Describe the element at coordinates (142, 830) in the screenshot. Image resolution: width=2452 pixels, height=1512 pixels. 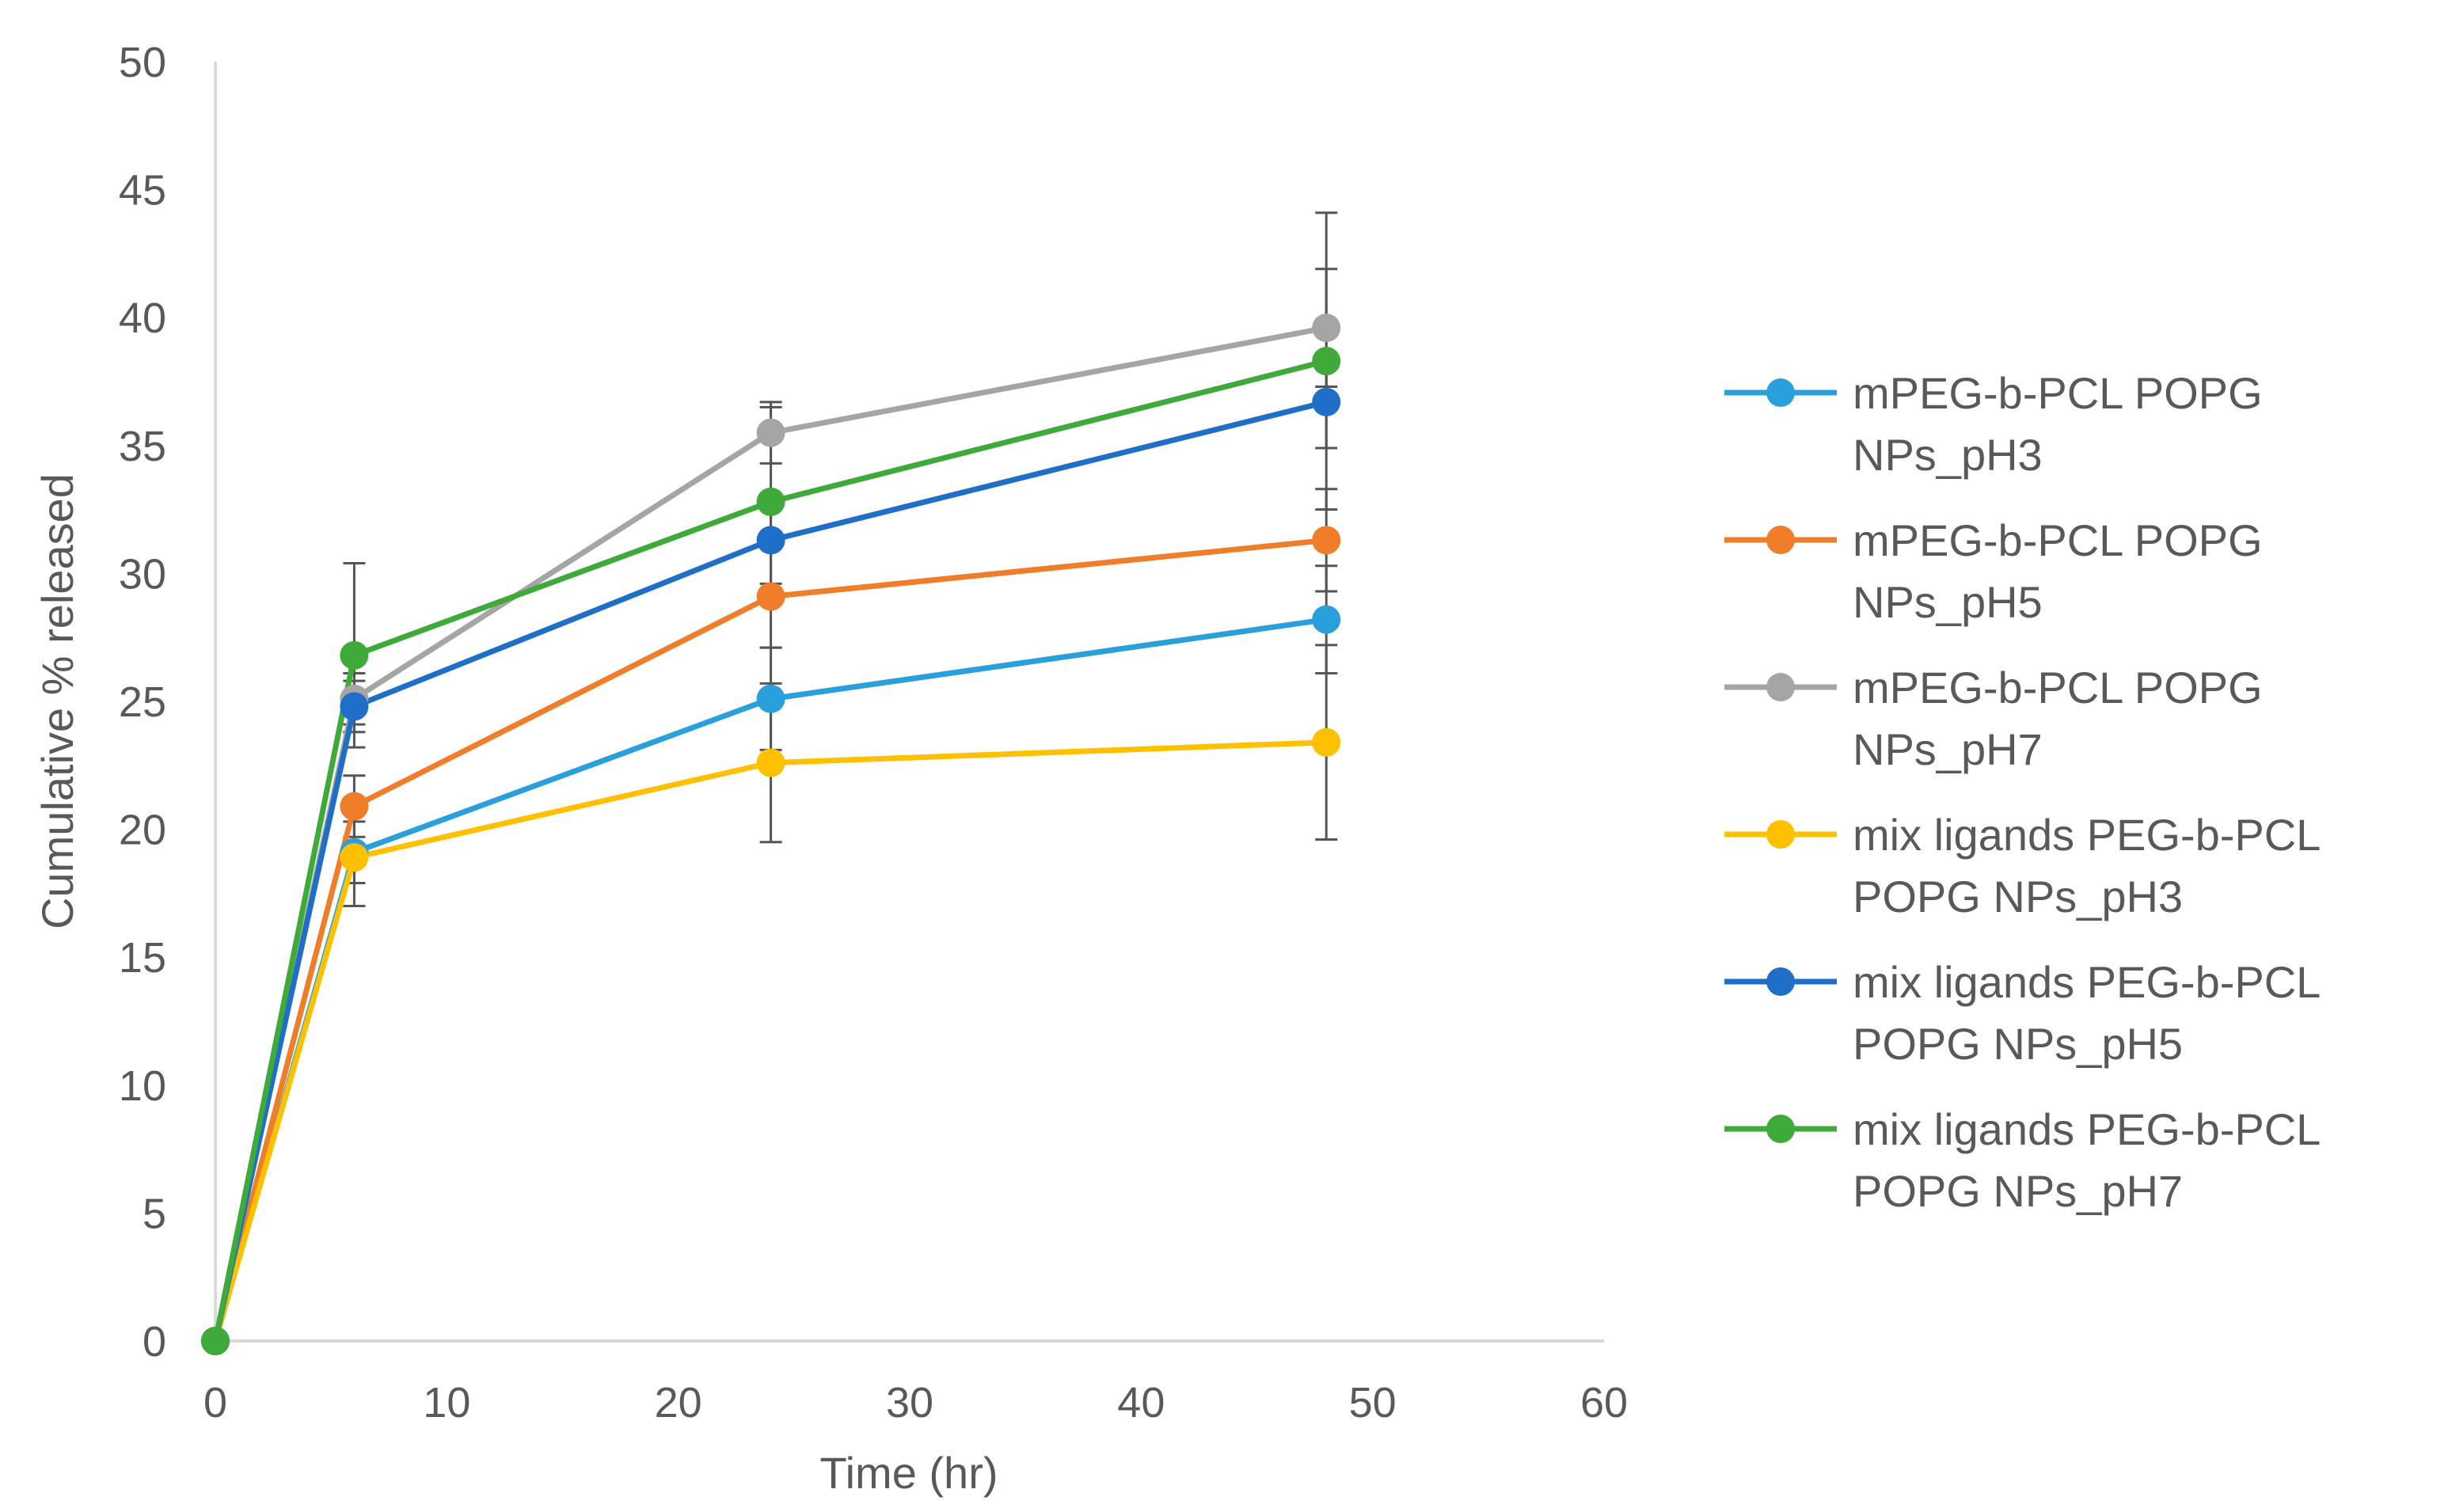
I see `y-tick-label: 20` at that location.